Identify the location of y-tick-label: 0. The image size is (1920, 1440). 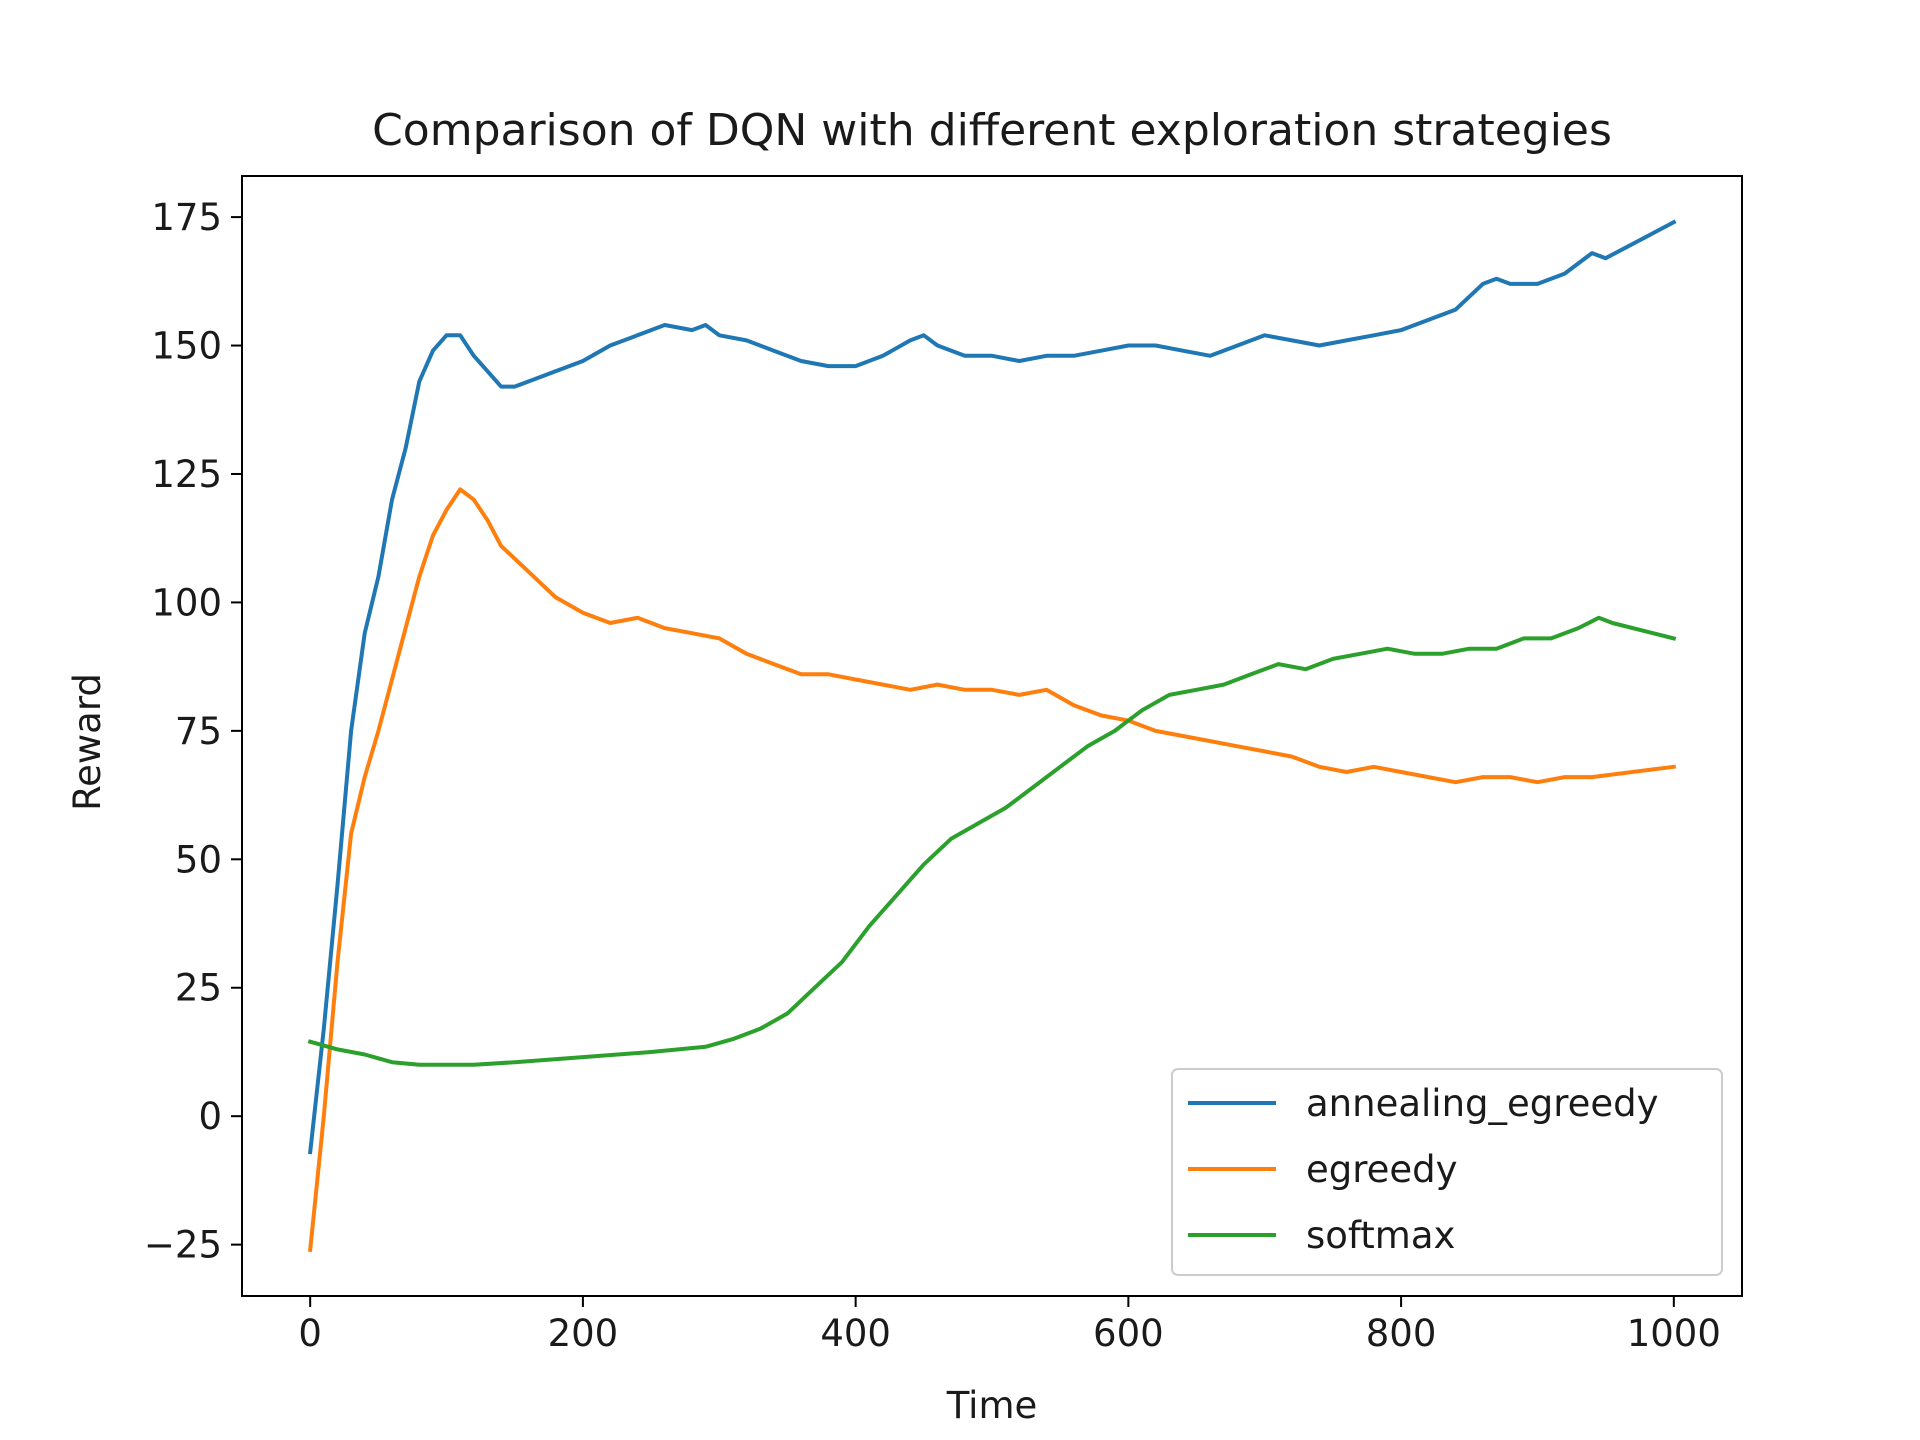
(210, 1116).